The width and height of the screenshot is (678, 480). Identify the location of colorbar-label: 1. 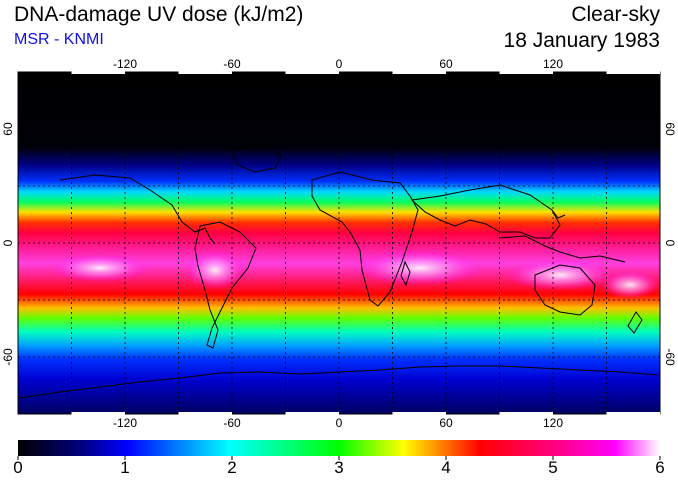
(125, 467).